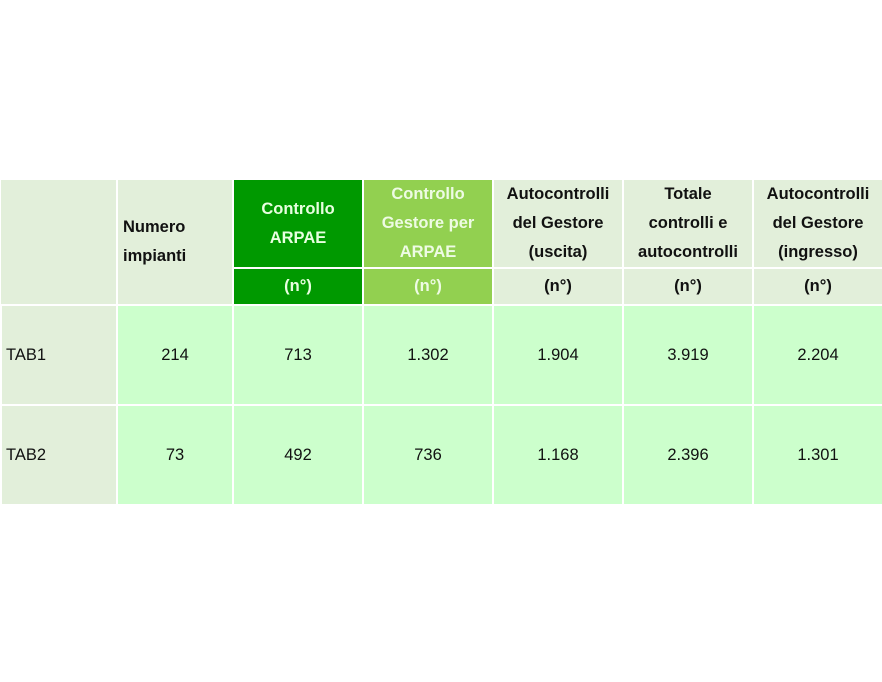 This screenshot has width=882, height=682. What do you see at coordinates (298, 223) in the screenshot?
I see `header-controllo-arpae: Controllo ARPAE` at bounding box center [298, 223].